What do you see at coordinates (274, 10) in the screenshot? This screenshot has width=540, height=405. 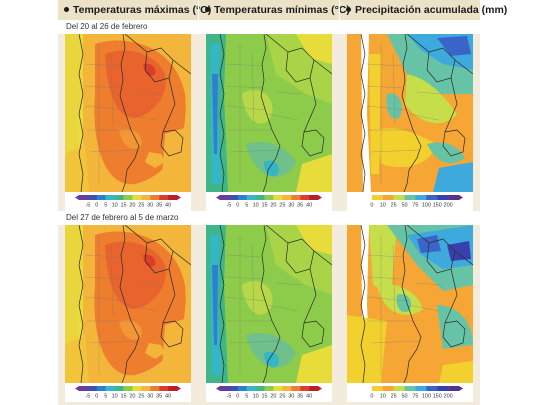 I see `header-min-temp: Temperaturas mínimas (°C)` at bounding box center [274, 10].